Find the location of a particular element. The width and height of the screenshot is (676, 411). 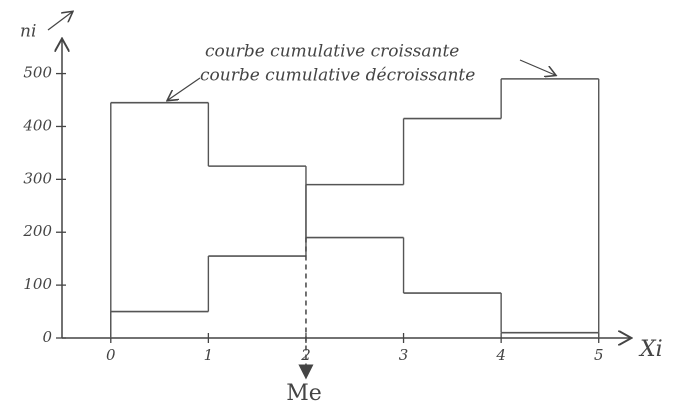

y-tick-label: 400 is located at coordinates (37, 125).